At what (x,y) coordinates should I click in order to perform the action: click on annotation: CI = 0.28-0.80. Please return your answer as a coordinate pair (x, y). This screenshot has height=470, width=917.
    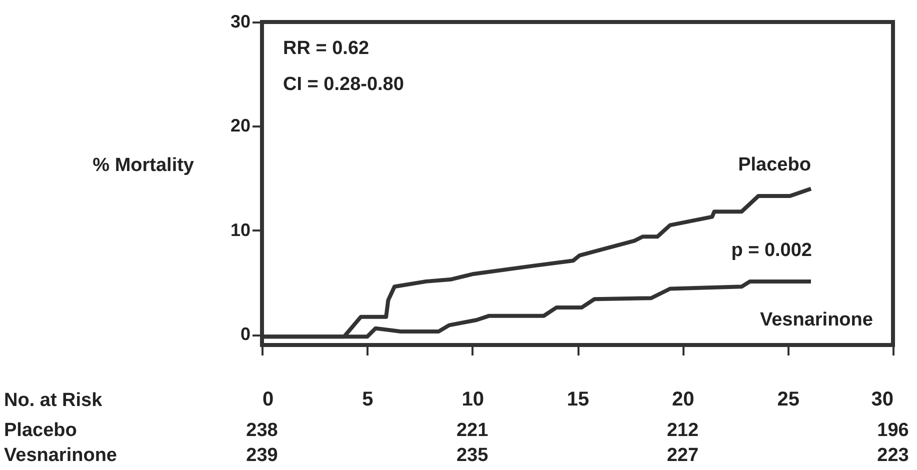
    Looking at the image, I should click on (343, 84).